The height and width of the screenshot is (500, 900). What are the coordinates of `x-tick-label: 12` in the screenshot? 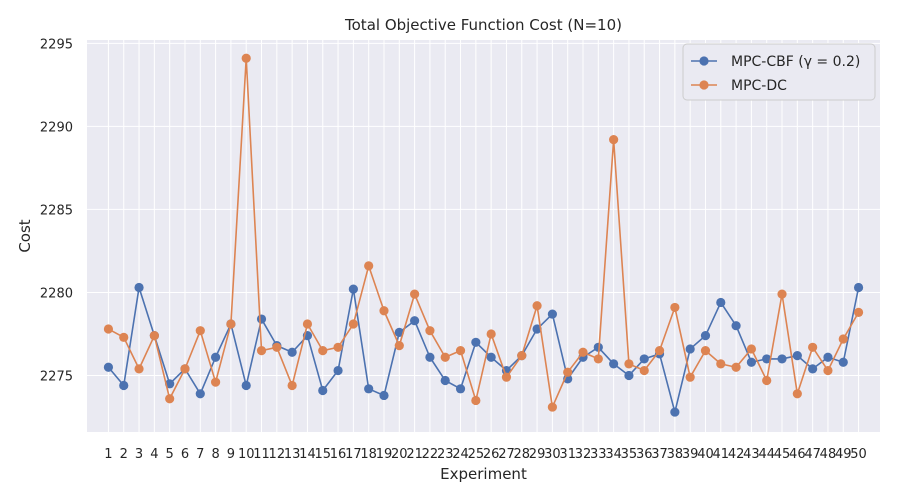 It's located at (277, 454).